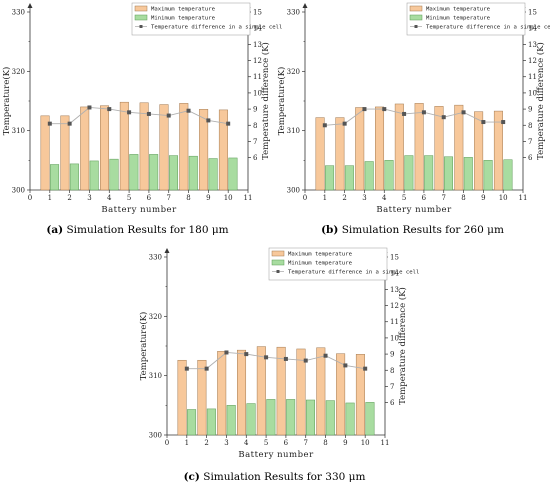 This screenshot has width=550, height=488. I want to click on y2-tick-label: 11, so click(257, 77).